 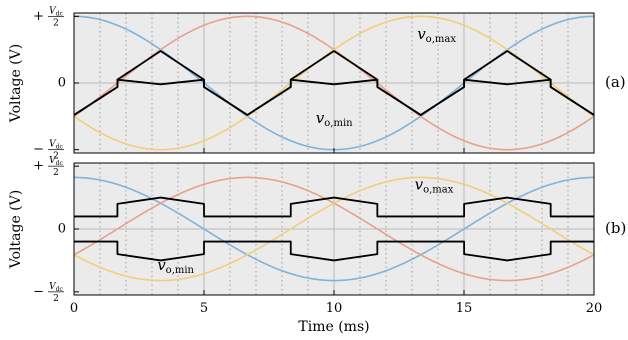 I want to click on panel-a-tag: (a), so click(x=615, y=82).